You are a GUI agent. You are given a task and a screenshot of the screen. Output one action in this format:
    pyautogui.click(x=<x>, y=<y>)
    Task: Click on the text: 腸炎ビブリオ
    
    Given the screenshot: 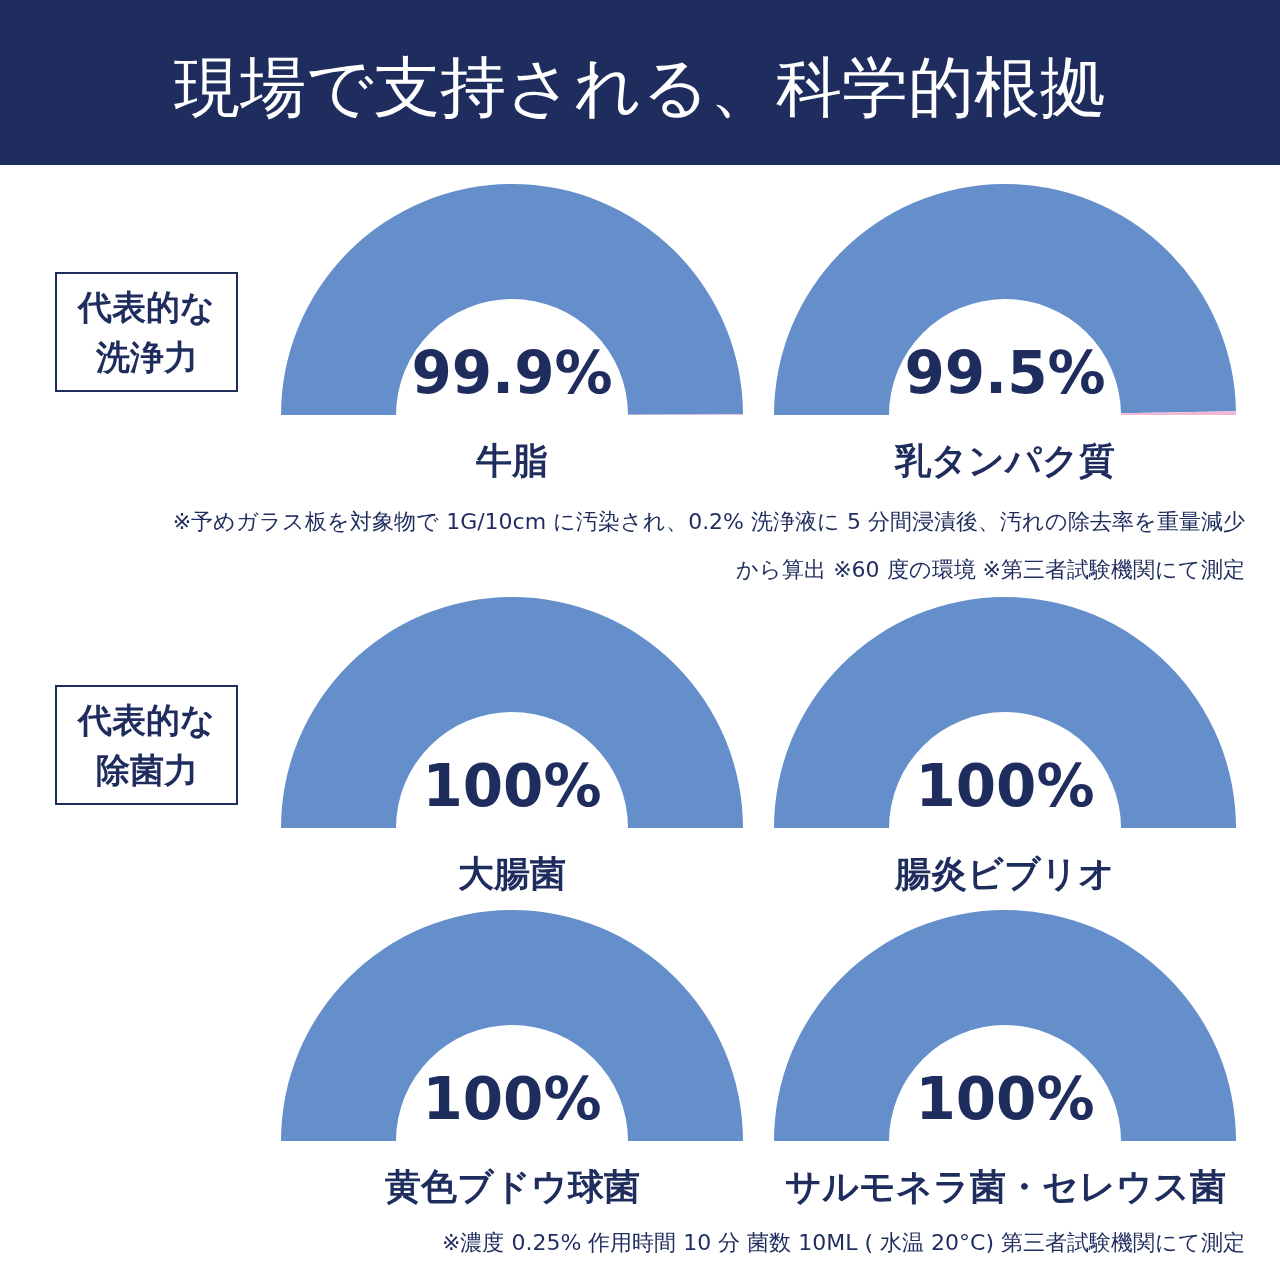 What is the action you would take?
    pyautogui.click(x=1004, y=873)
    